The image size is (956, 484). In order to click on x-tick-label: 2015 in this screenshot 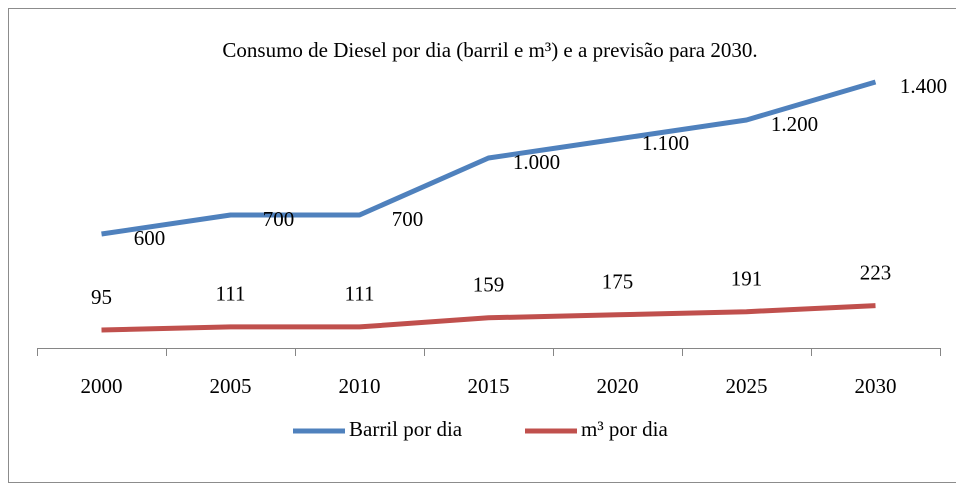, I will do `click(489, 386)`.